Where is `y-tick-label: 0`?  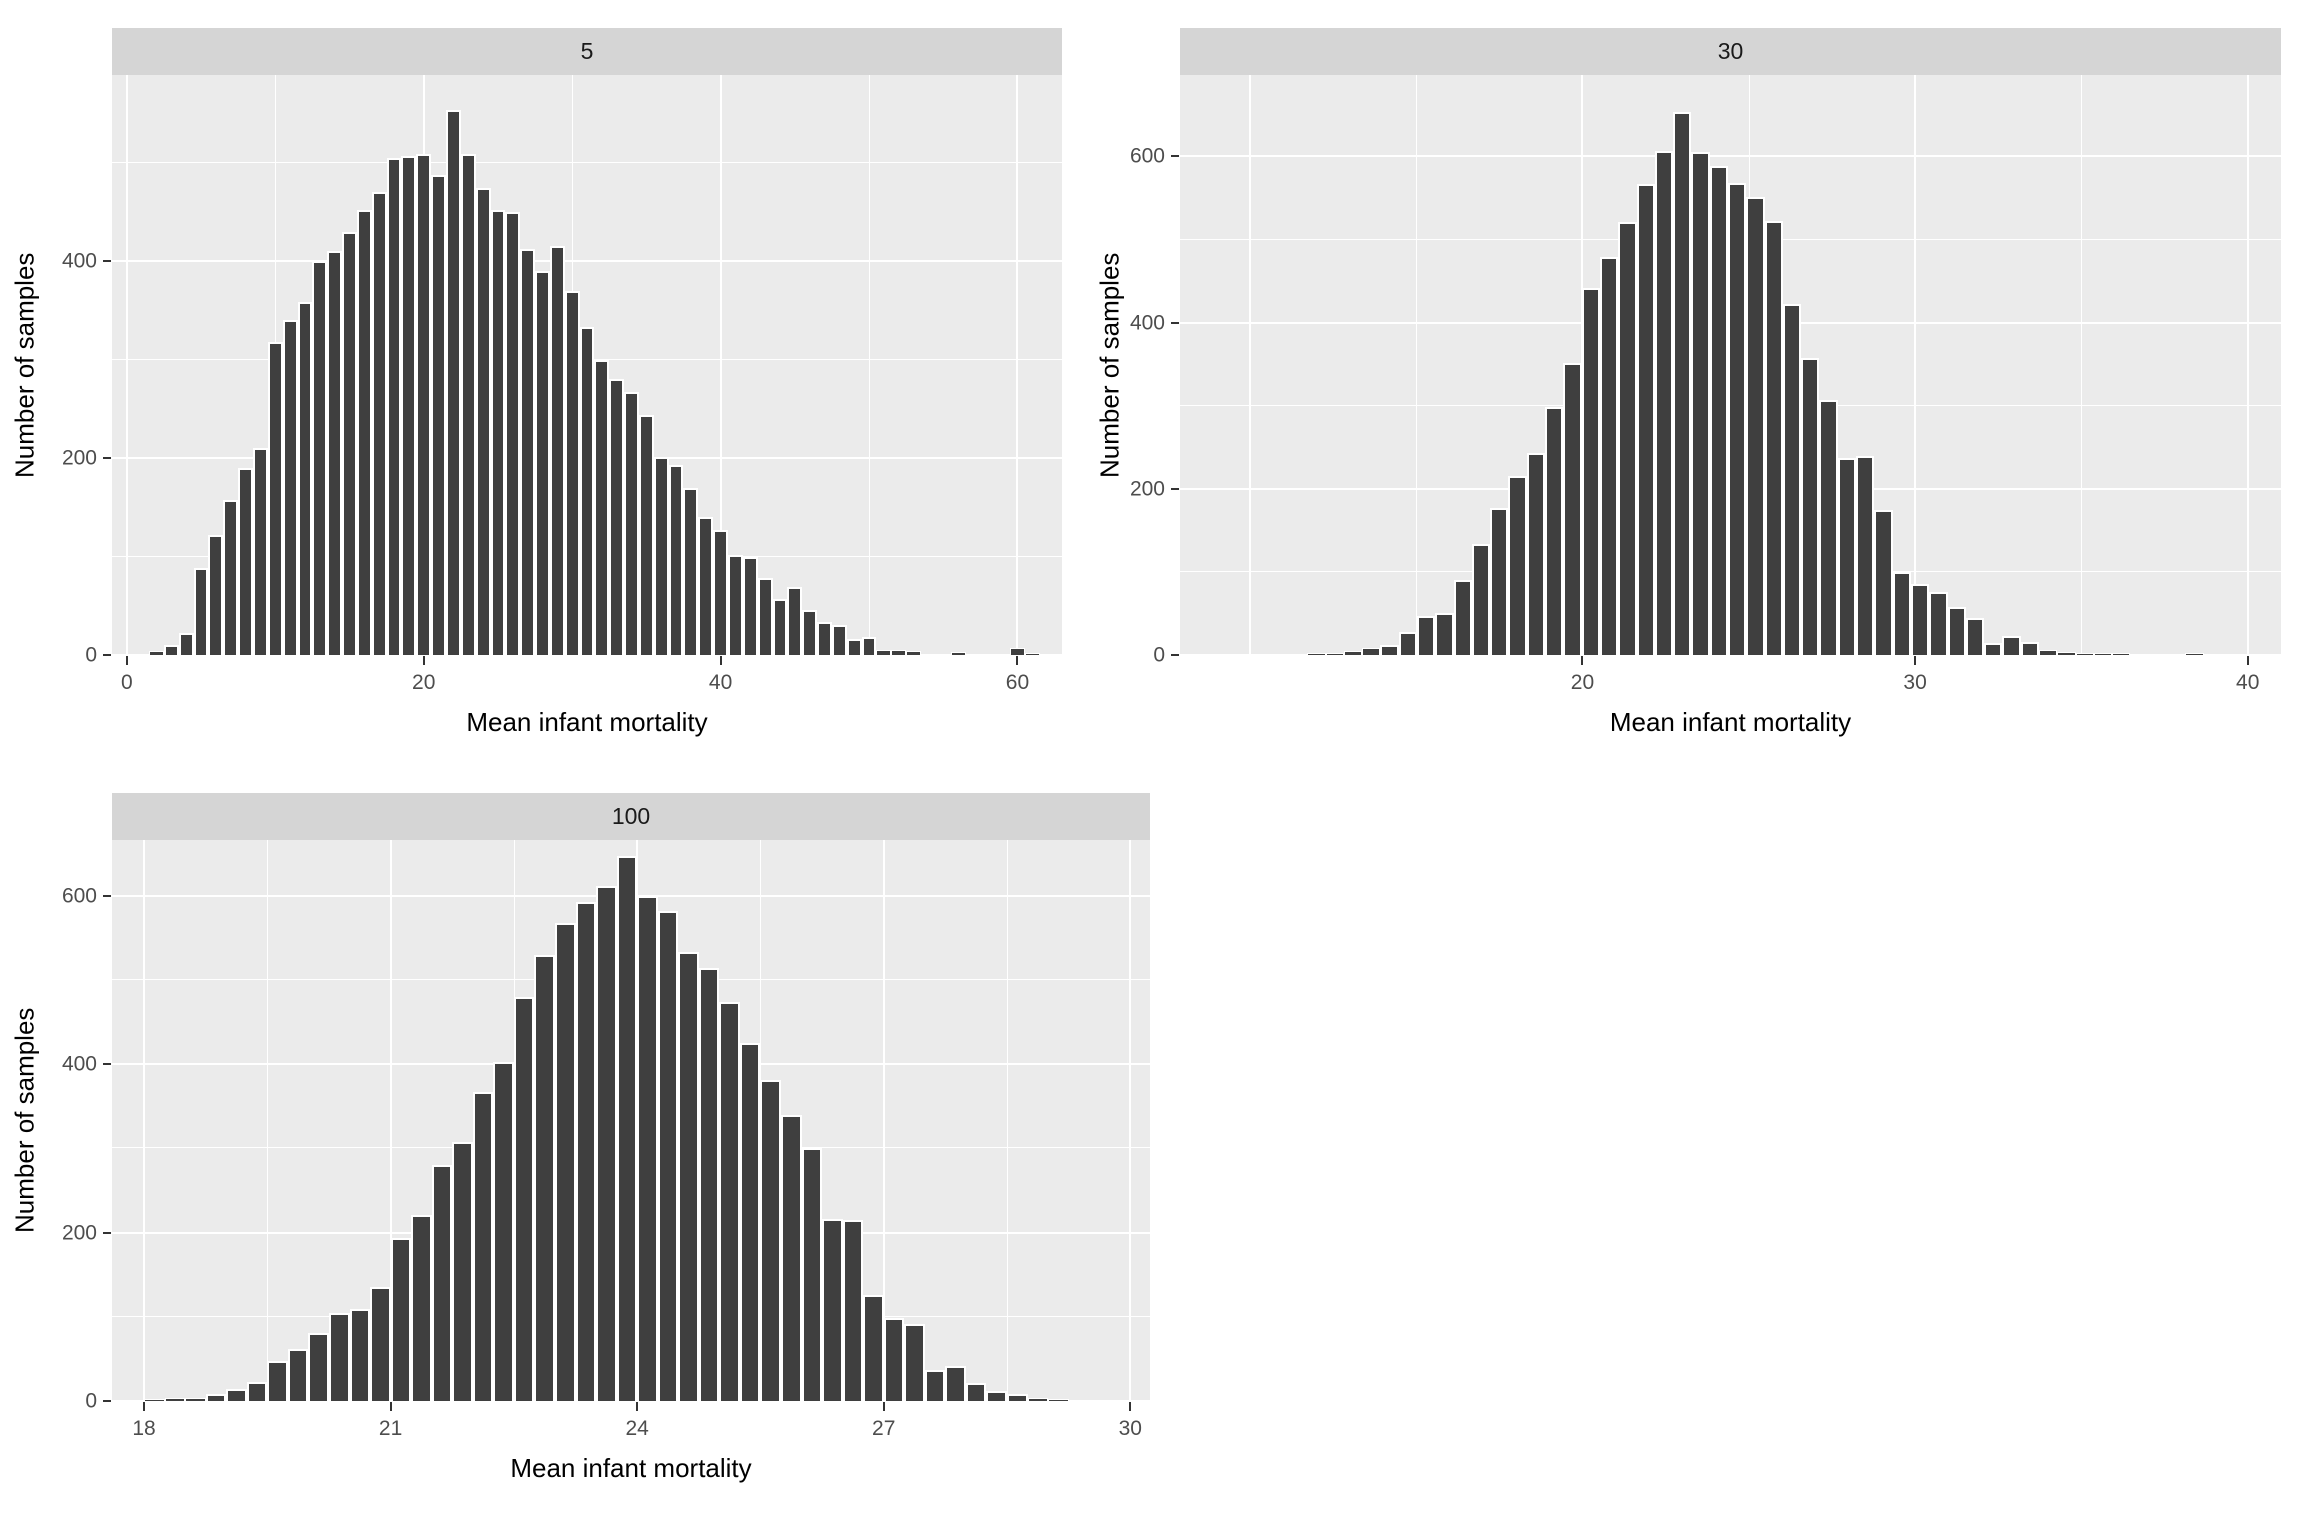 y-tick-label: 0 is located at coordinates (91, 1401).